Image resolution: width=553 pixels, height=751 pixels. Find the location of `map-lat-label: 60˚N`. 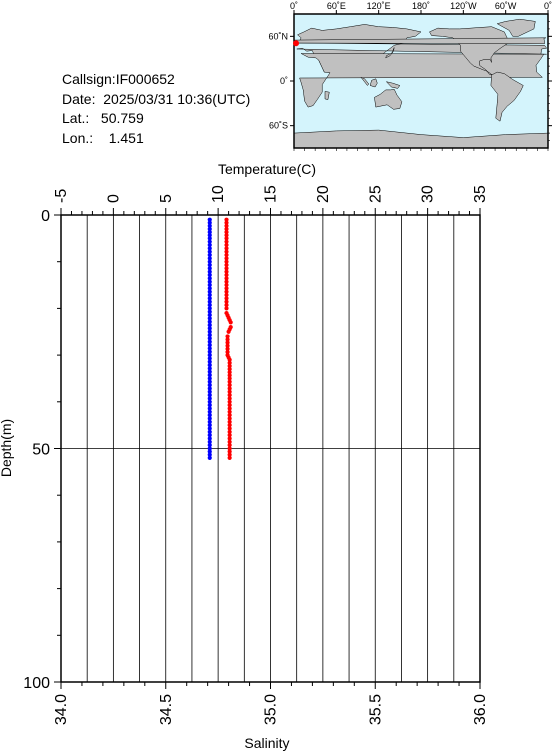

map-lat-label: 60˚N is located at coordinates (278, 36).